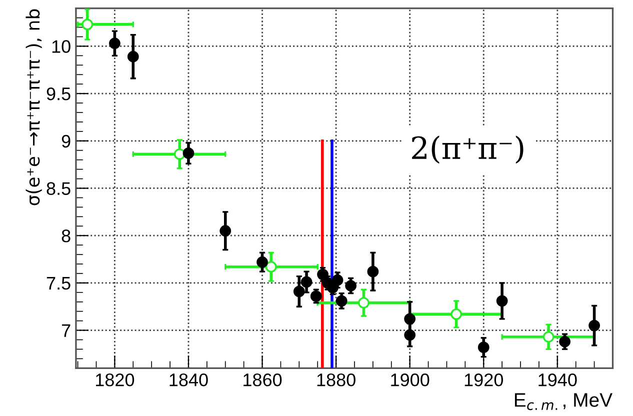 The image size is (633, 416). What do you see at coordinates (66, 236) in the screenshot?
I see `y-tick-label: 8` at bounding box center [66, 236].